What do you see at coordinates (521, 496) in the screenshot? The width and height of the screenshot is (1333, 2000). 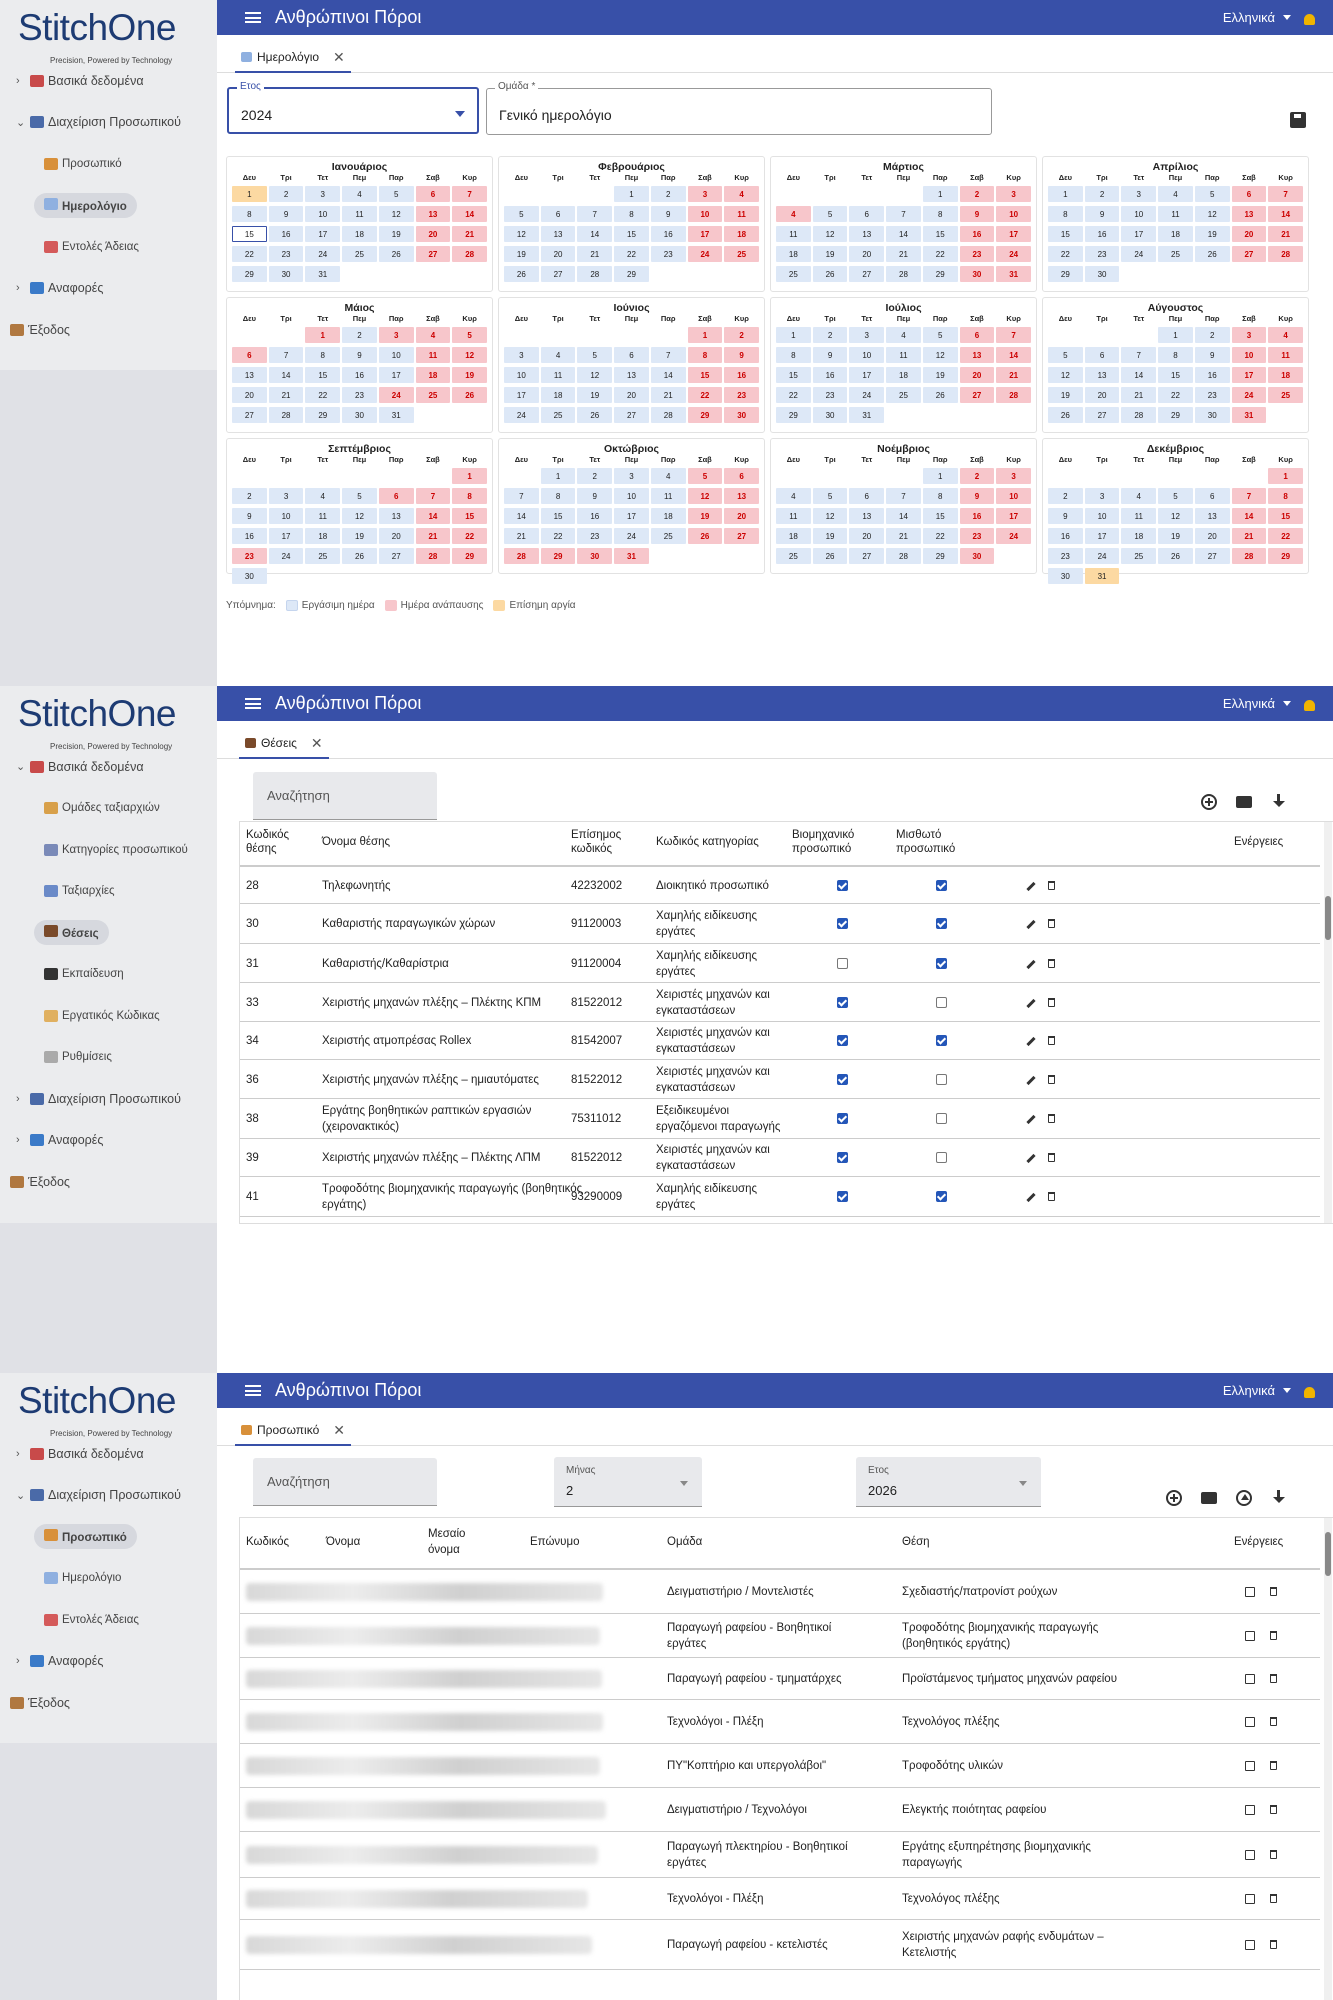 I see `calendar-day: 7` at bounding box center [521, 496].